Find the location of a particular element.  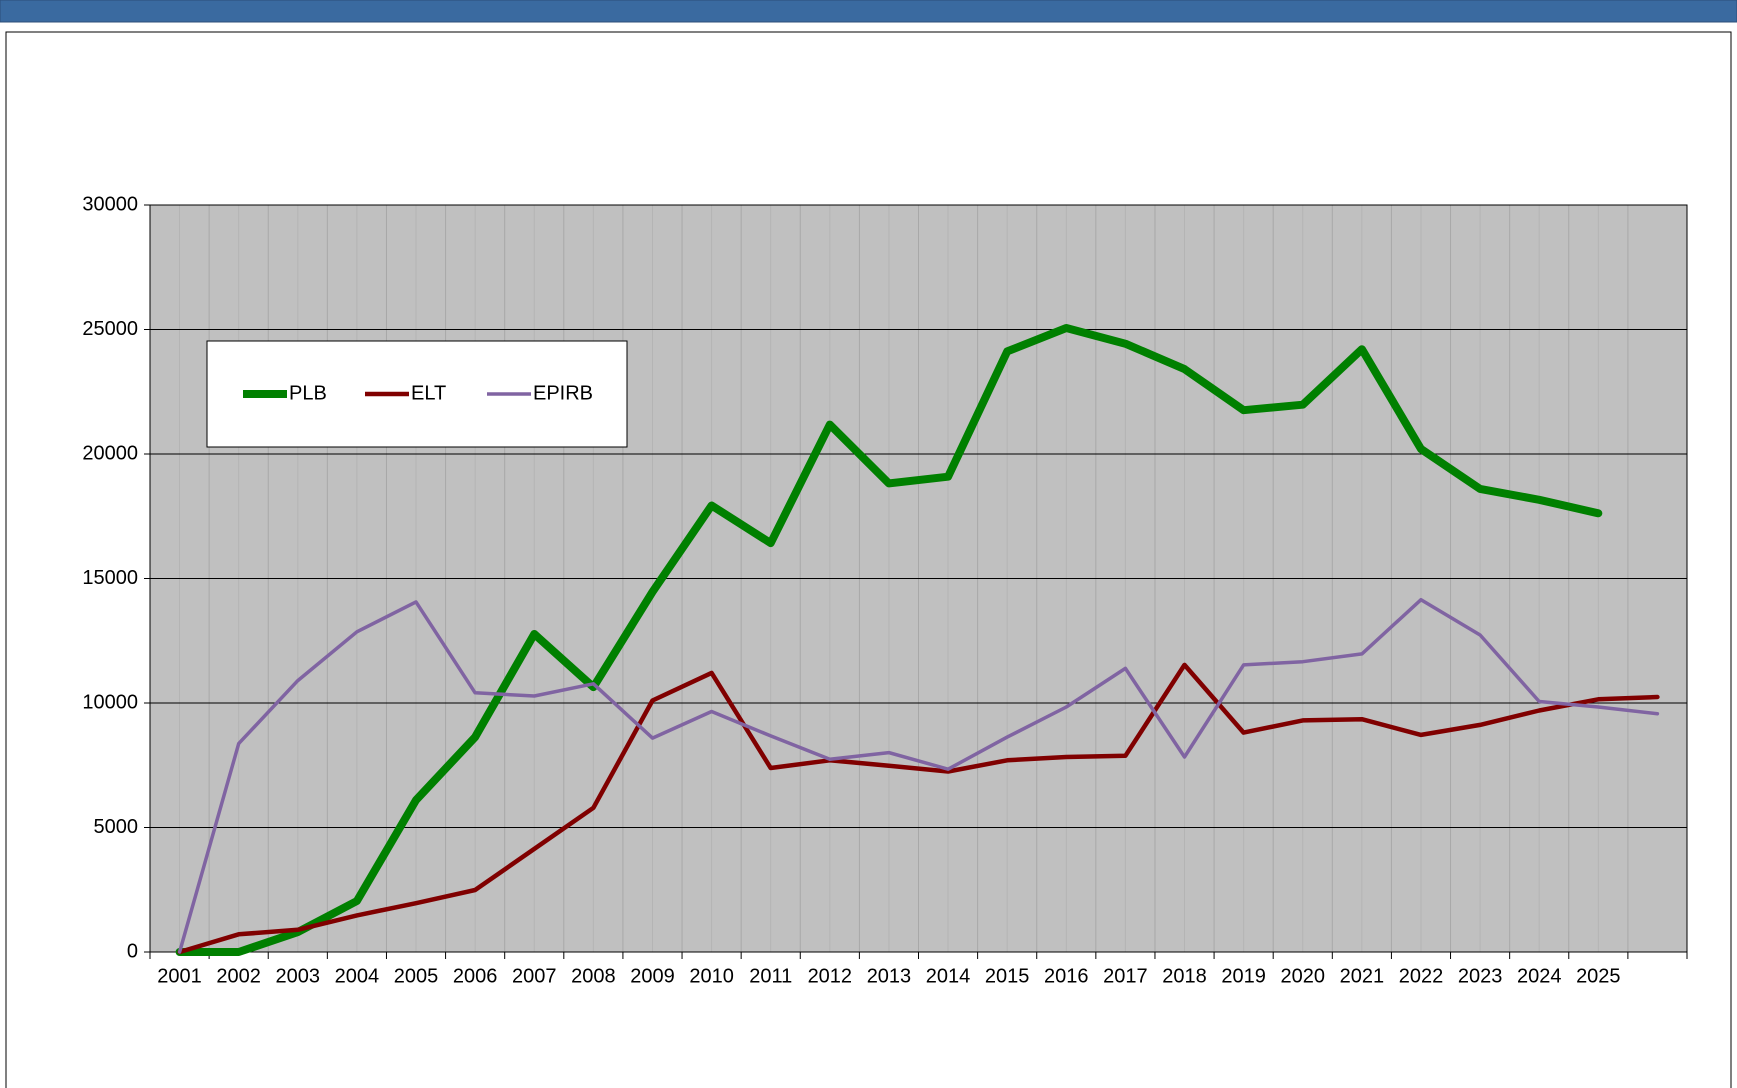

x-tick-label: 2014 is located at coordinates (948, 976).